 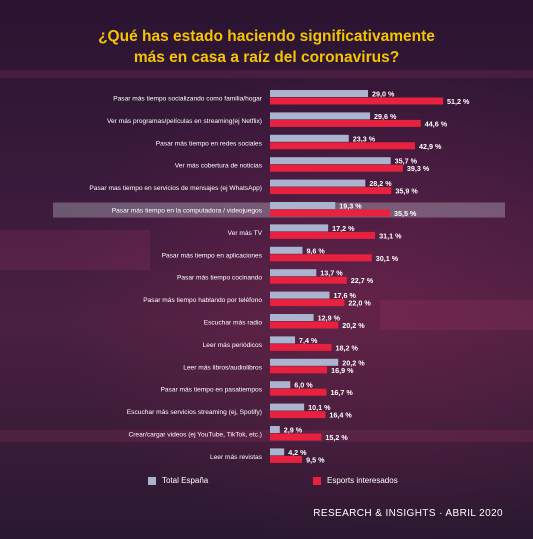 I want to click on value-label-esports-interesados: 42,9 %, so click(x=430, y=146).